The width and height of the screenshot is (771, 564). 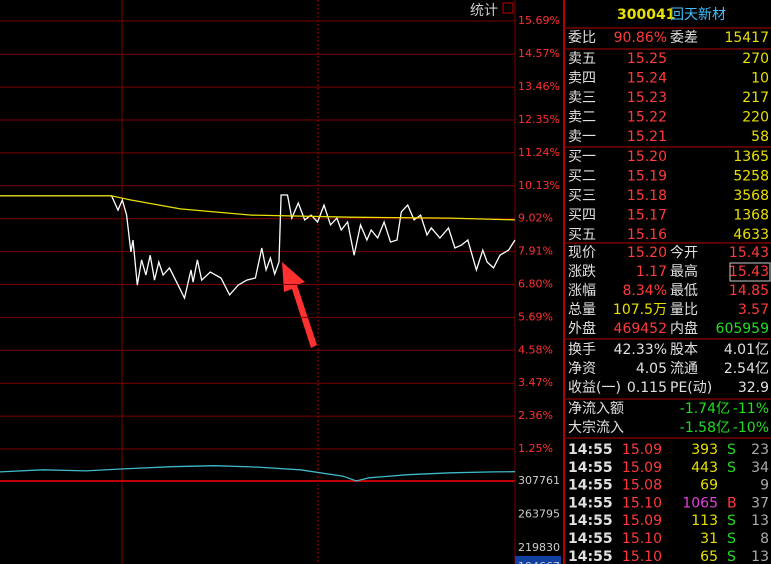 I want to click on value: 4.05, so click(x=651, y=369).